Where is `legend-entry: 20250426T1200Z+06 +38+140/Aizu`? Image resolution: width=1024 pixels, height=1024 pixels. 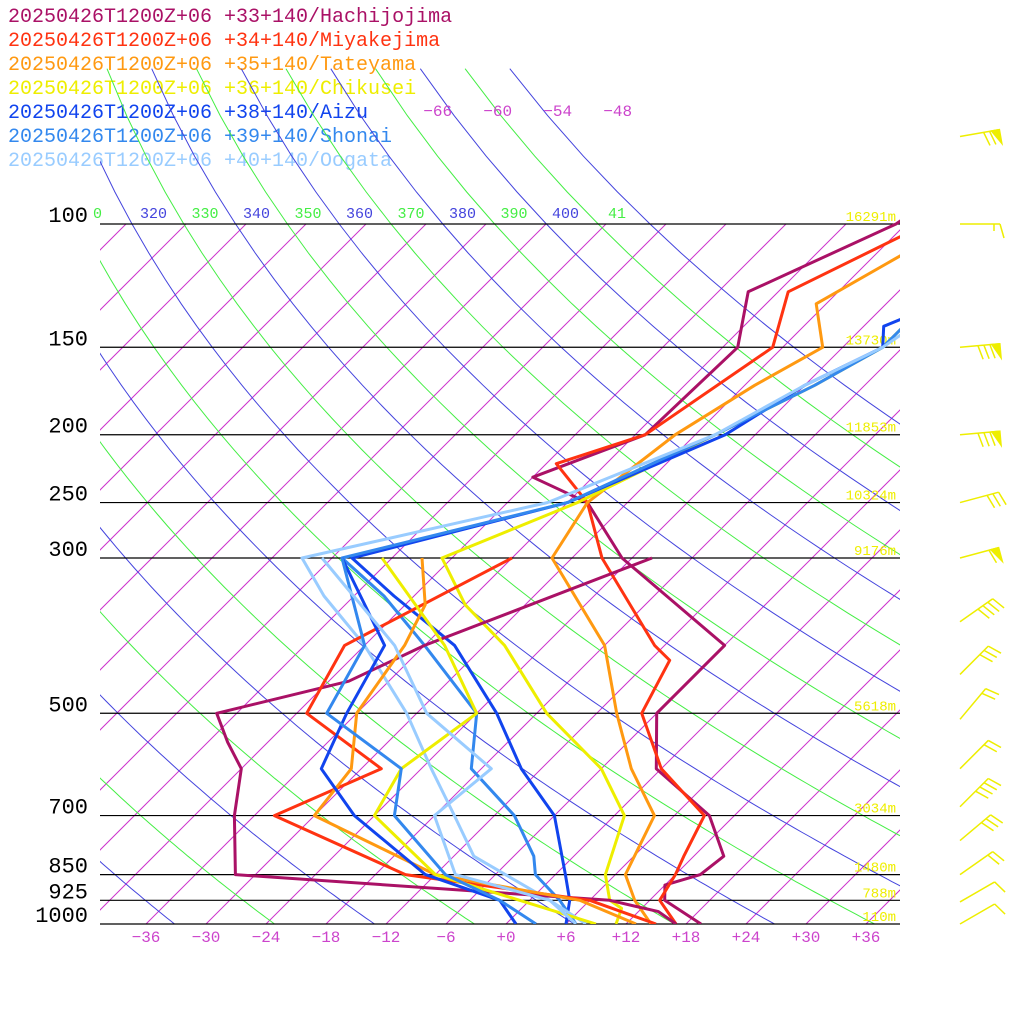 legend-entry: 20250426T1200Z+06 +38+140/Aizu is located at coordinates (188, 113).